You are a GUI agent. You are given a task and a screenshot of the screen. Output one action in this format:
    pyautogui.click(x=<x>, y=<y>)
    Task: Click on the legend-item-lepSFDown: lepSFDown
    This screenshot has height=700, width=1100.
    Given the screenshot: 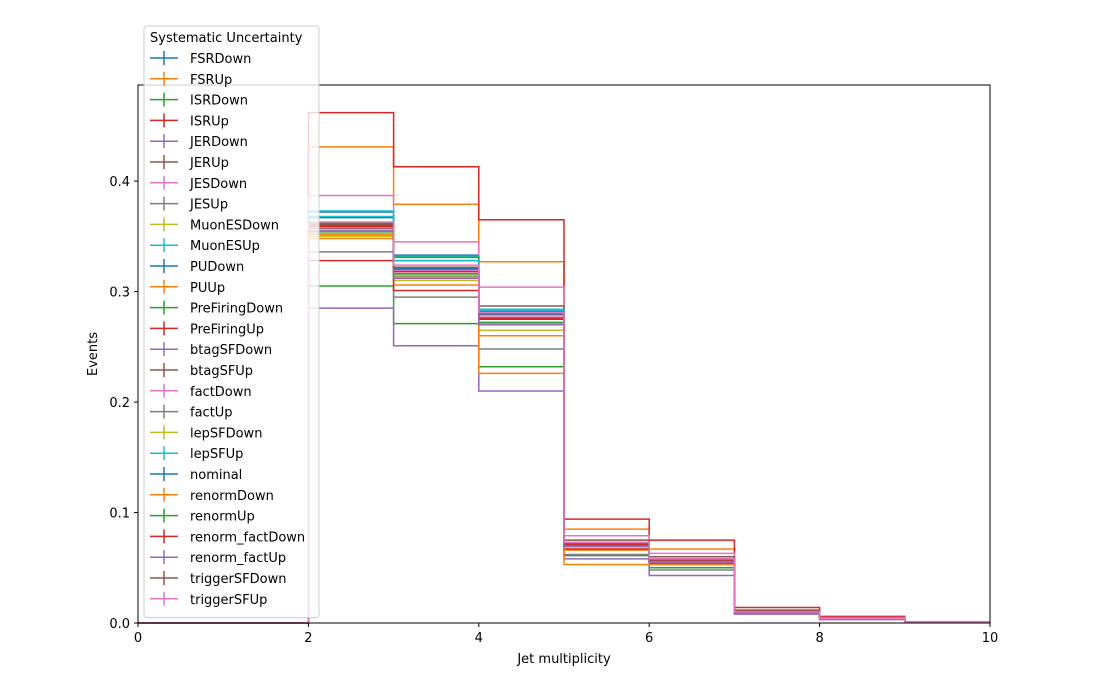 What is the action you would take?
    pyautogui.click(x=206, y=433)
    